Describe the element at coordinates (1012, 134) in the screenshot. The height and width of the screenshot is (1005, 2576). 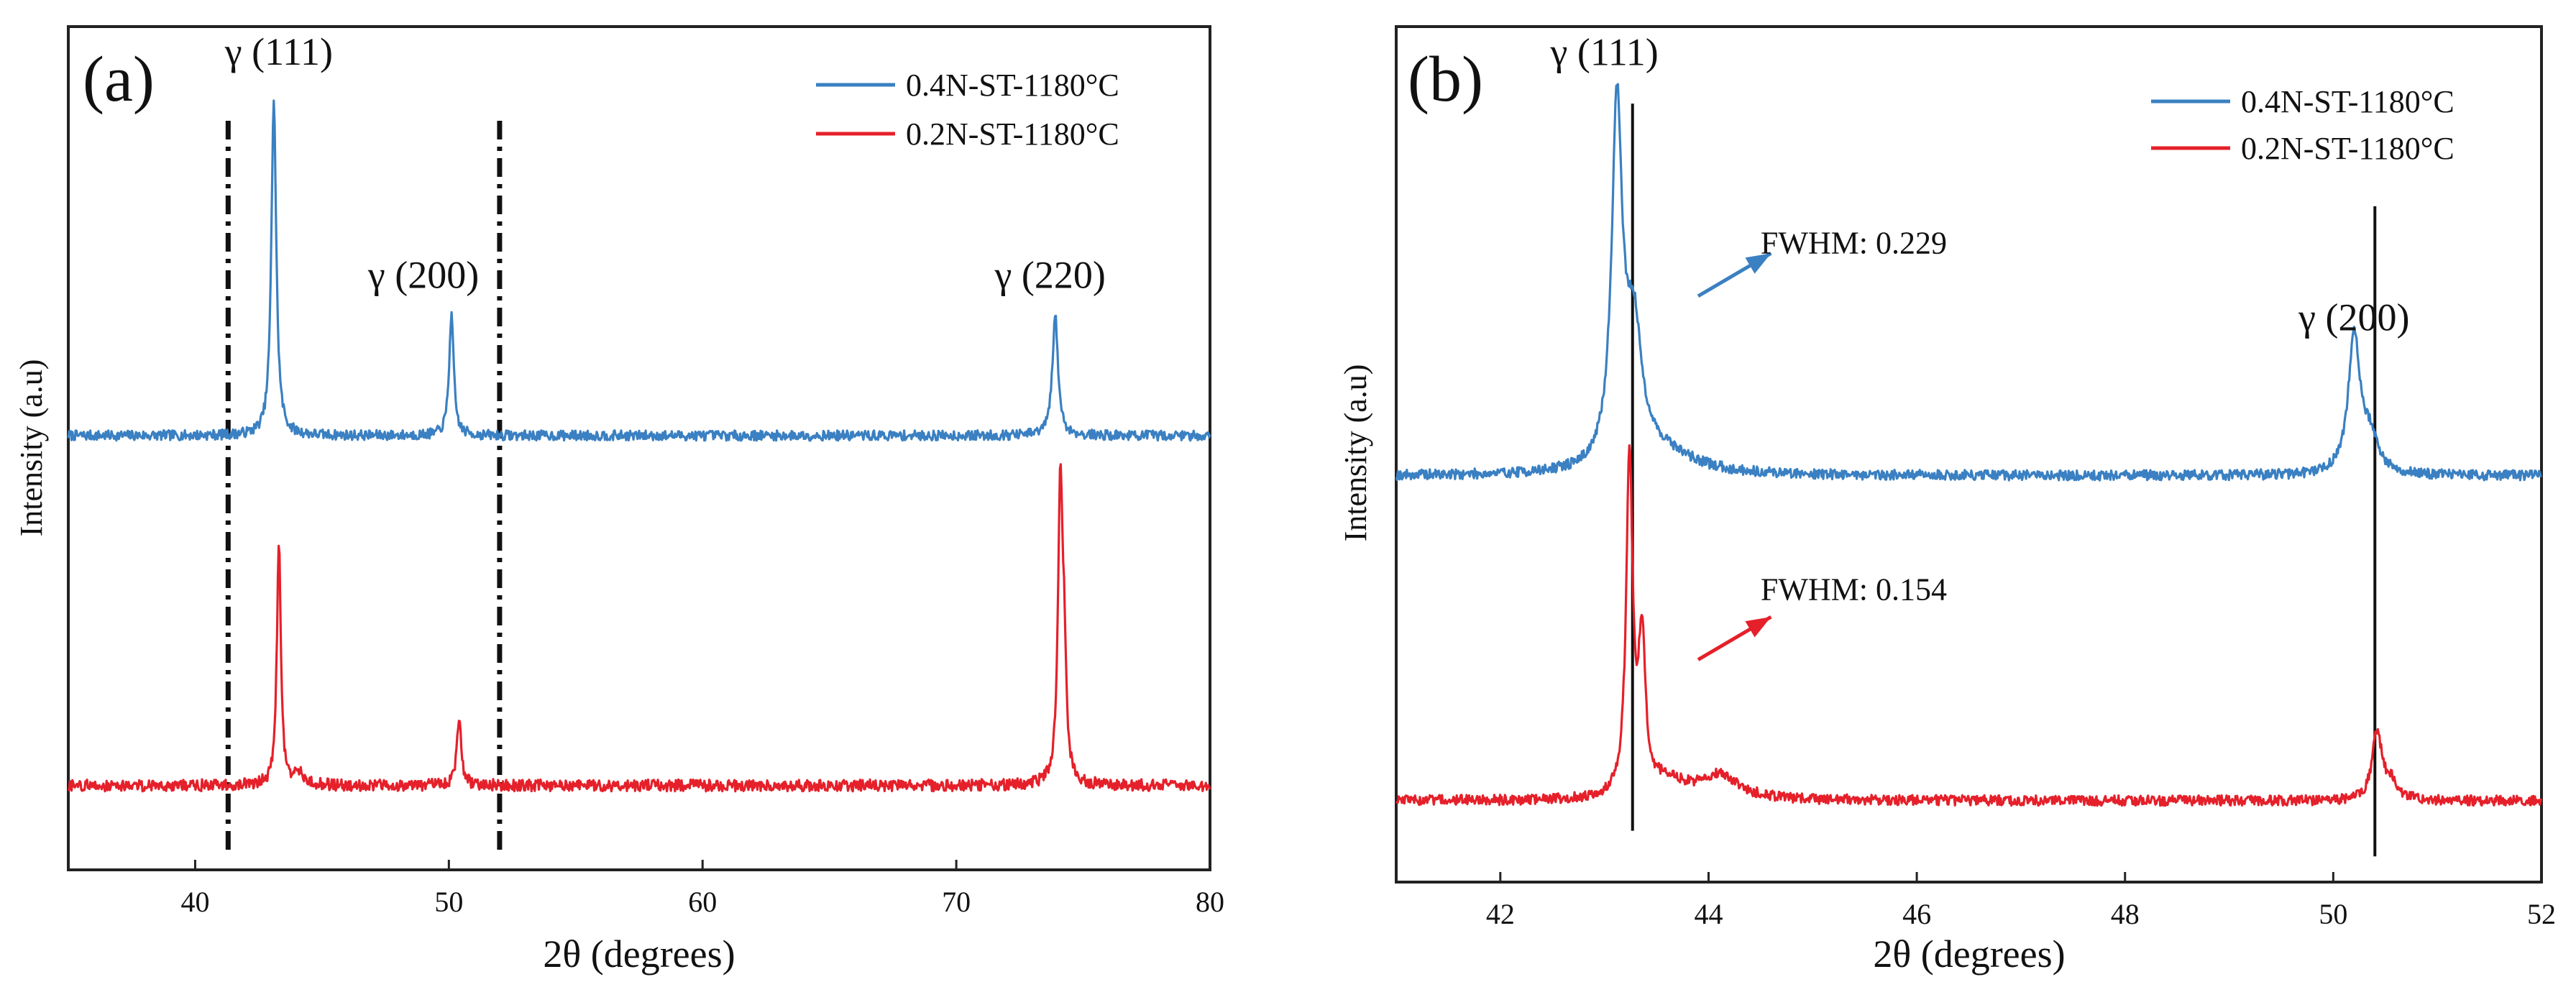
I see `legend-a-red-label: 0.2N-ST-1180°C` at that location.